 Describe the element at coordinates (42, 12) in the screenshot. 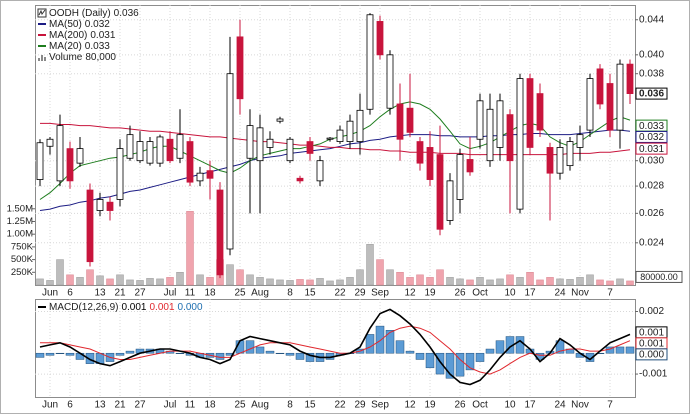

I see `legend-icon` at that location.